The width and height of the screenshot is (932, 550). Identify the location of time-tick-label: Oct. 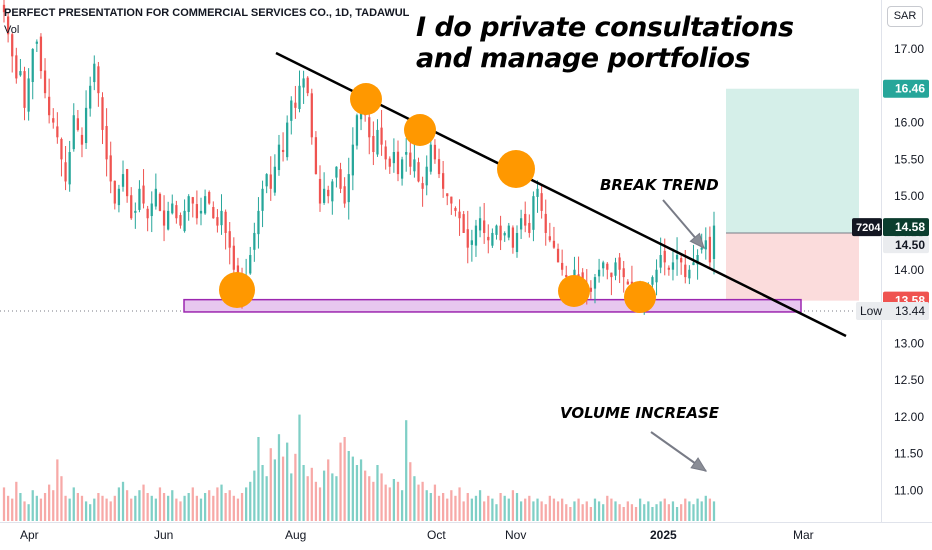
(436, 535).